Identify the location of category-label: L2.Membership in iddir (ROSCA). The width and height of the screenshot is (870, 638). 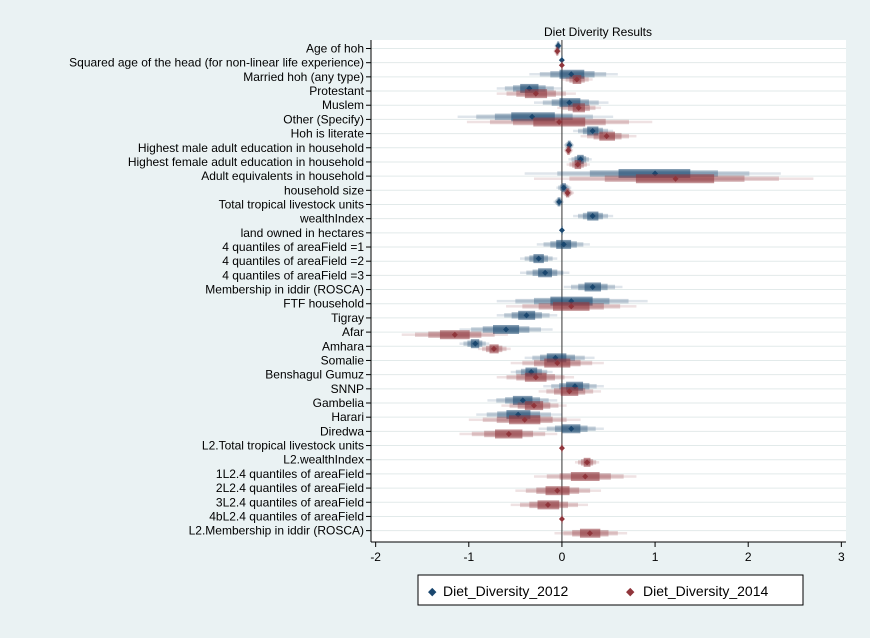
(276, 531).